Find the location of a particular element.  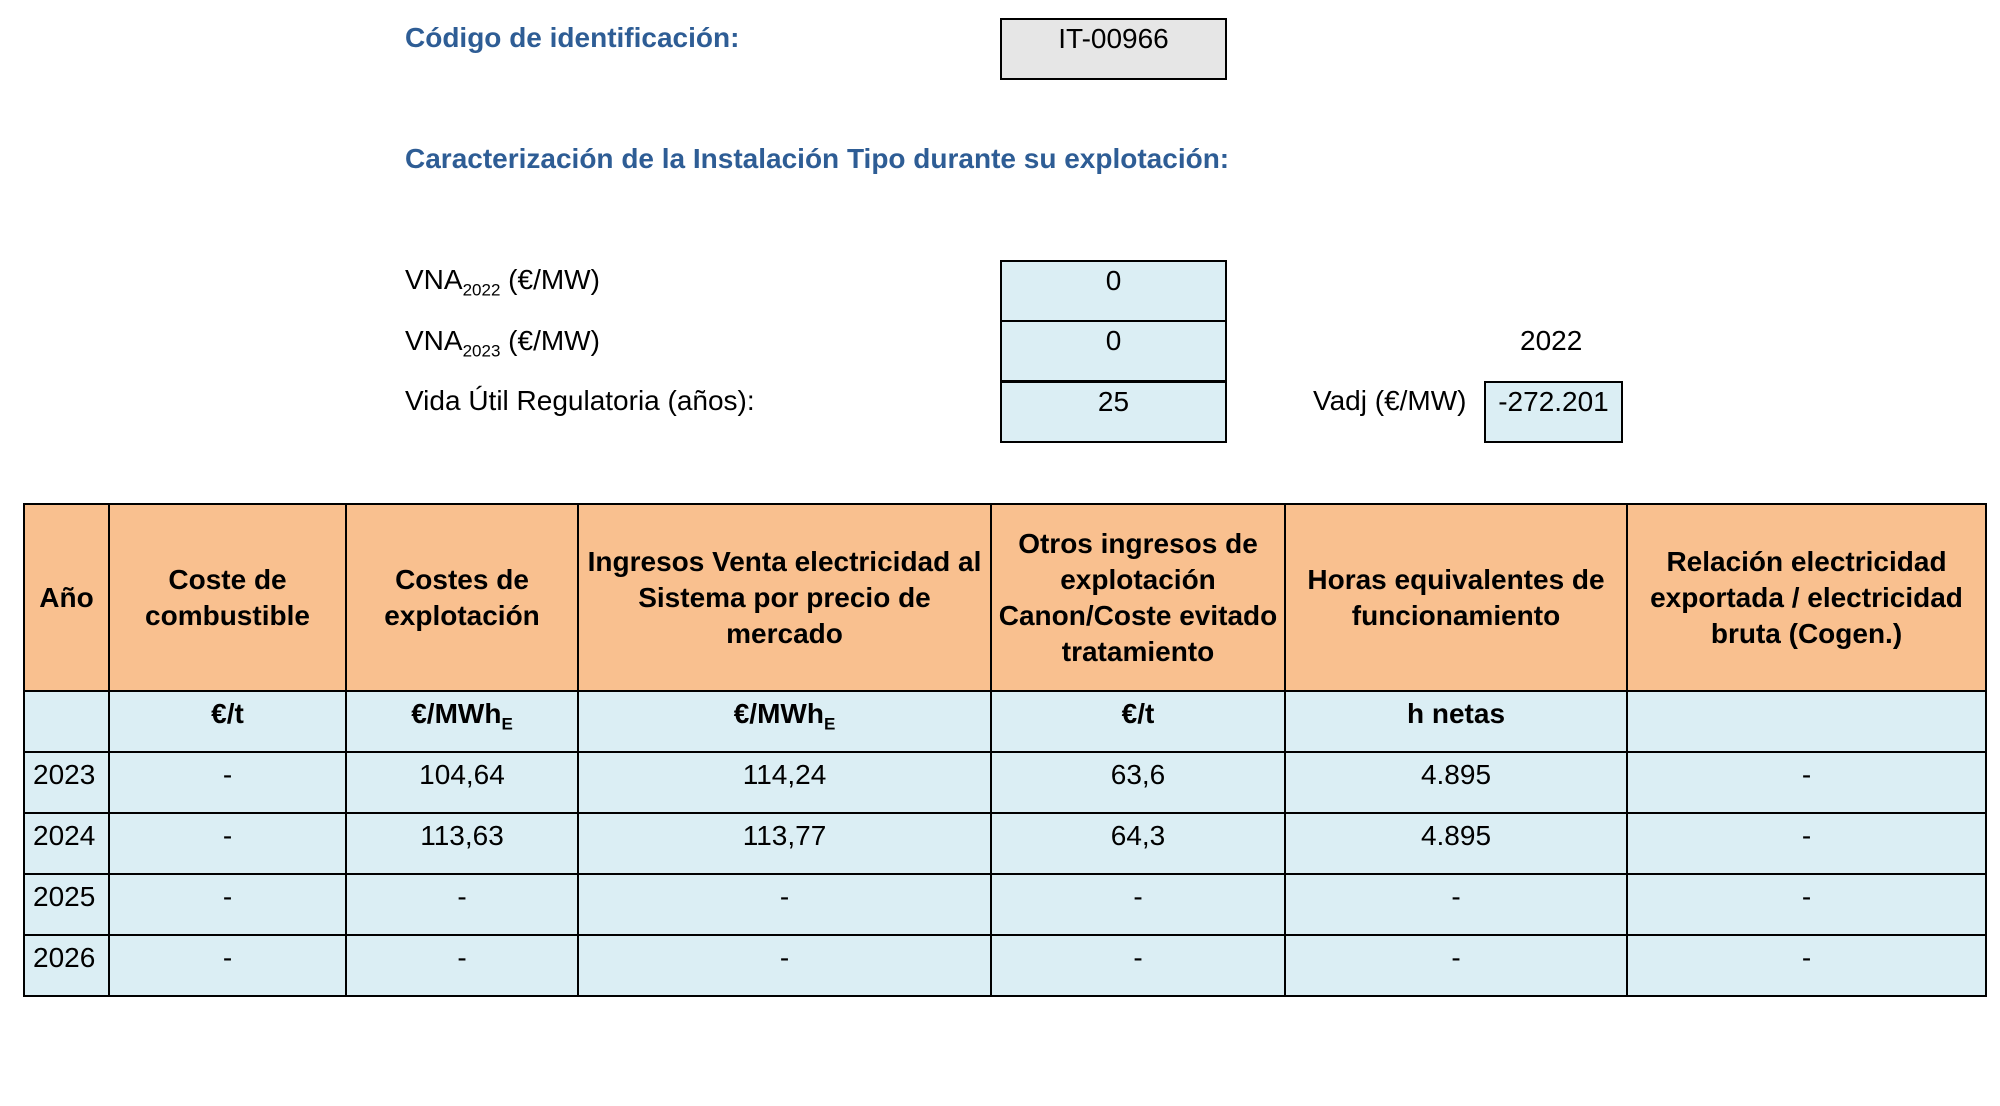

vadj-label: Vadj (€/MW) is located at coordinates (1390, 400).